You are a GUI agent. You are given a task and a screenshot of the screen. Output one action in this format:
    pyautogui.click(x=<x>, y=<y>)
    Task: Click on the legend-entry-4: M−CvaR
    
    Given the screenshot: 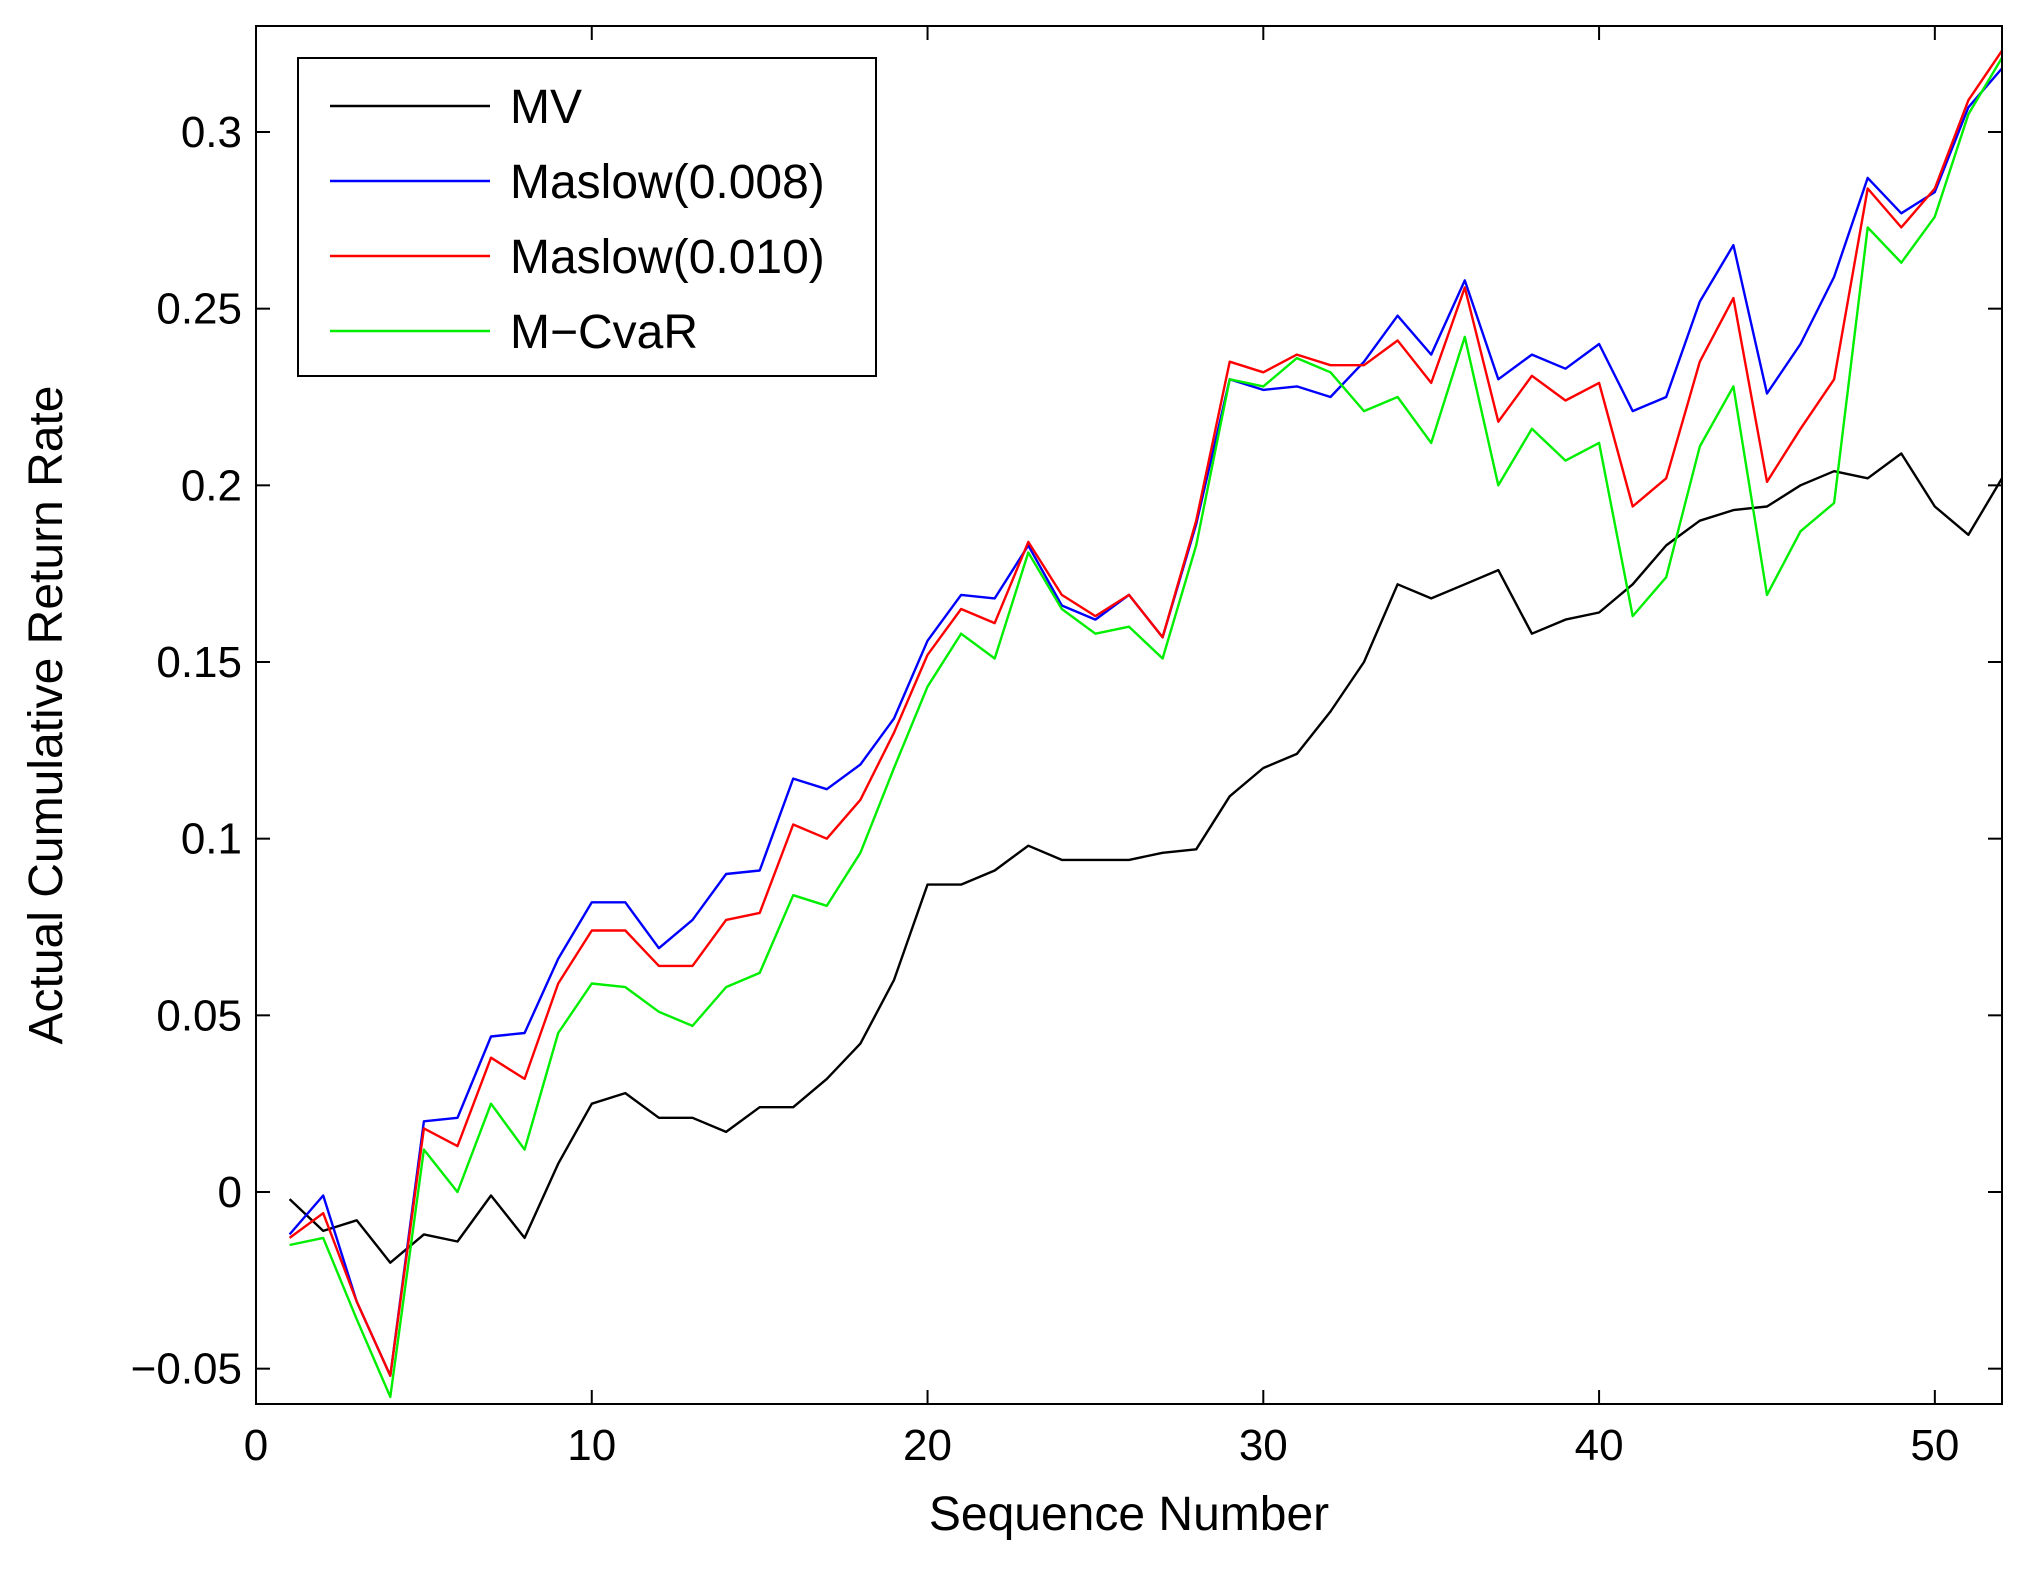 What is the action you would take?
    pyautogui.click(x=604, y=332)
    